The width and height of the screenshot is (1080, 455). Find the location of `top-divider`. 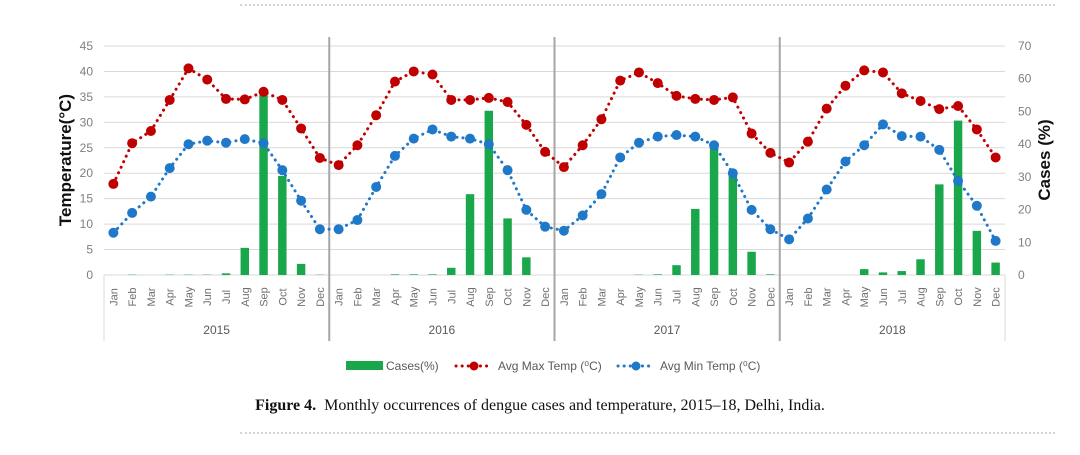

top-divider is located at coordinates (647, 5).